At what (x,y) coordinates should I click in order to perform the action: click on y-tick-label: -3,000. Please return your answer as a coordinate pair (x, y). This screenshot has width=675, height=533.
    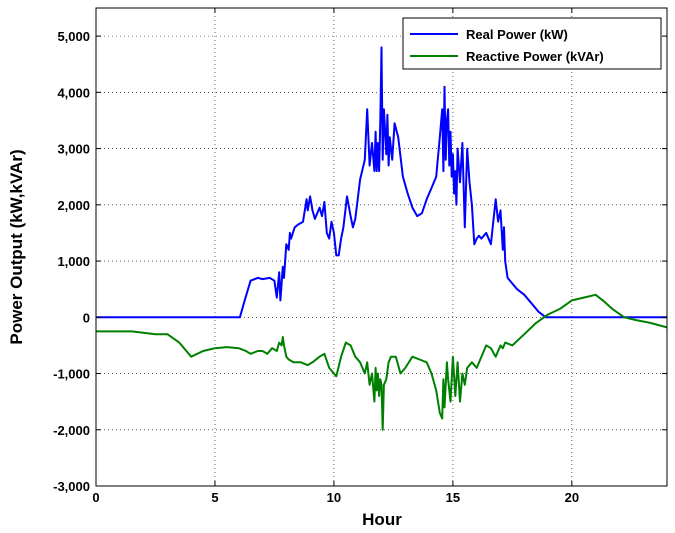
    Looking at the image, I should click on (71, 486).